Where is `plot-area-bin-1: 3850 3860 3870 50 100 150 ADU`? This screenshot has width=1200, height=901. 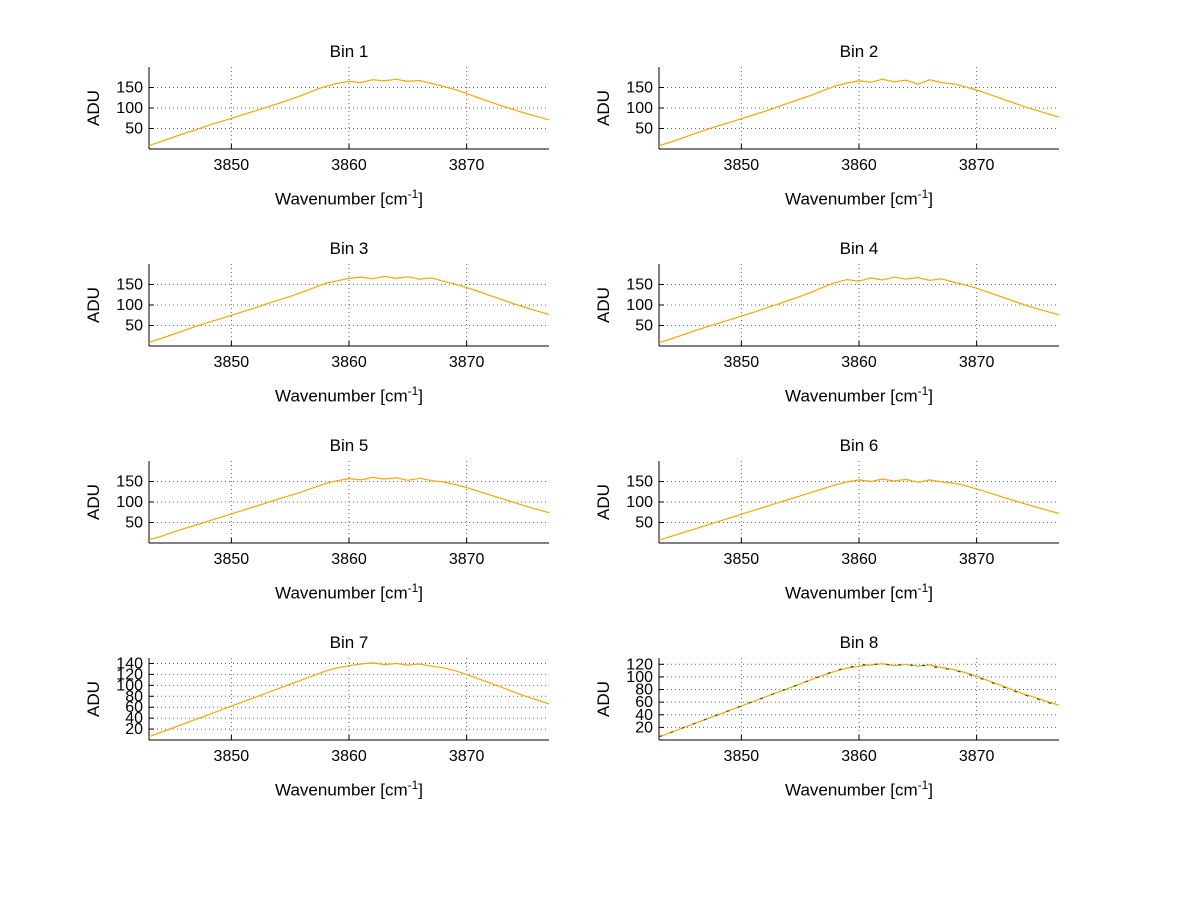
plot-area-bin-1: 3850 3860 3870 50 100 150 ADU is located at coordinates (317, 120).